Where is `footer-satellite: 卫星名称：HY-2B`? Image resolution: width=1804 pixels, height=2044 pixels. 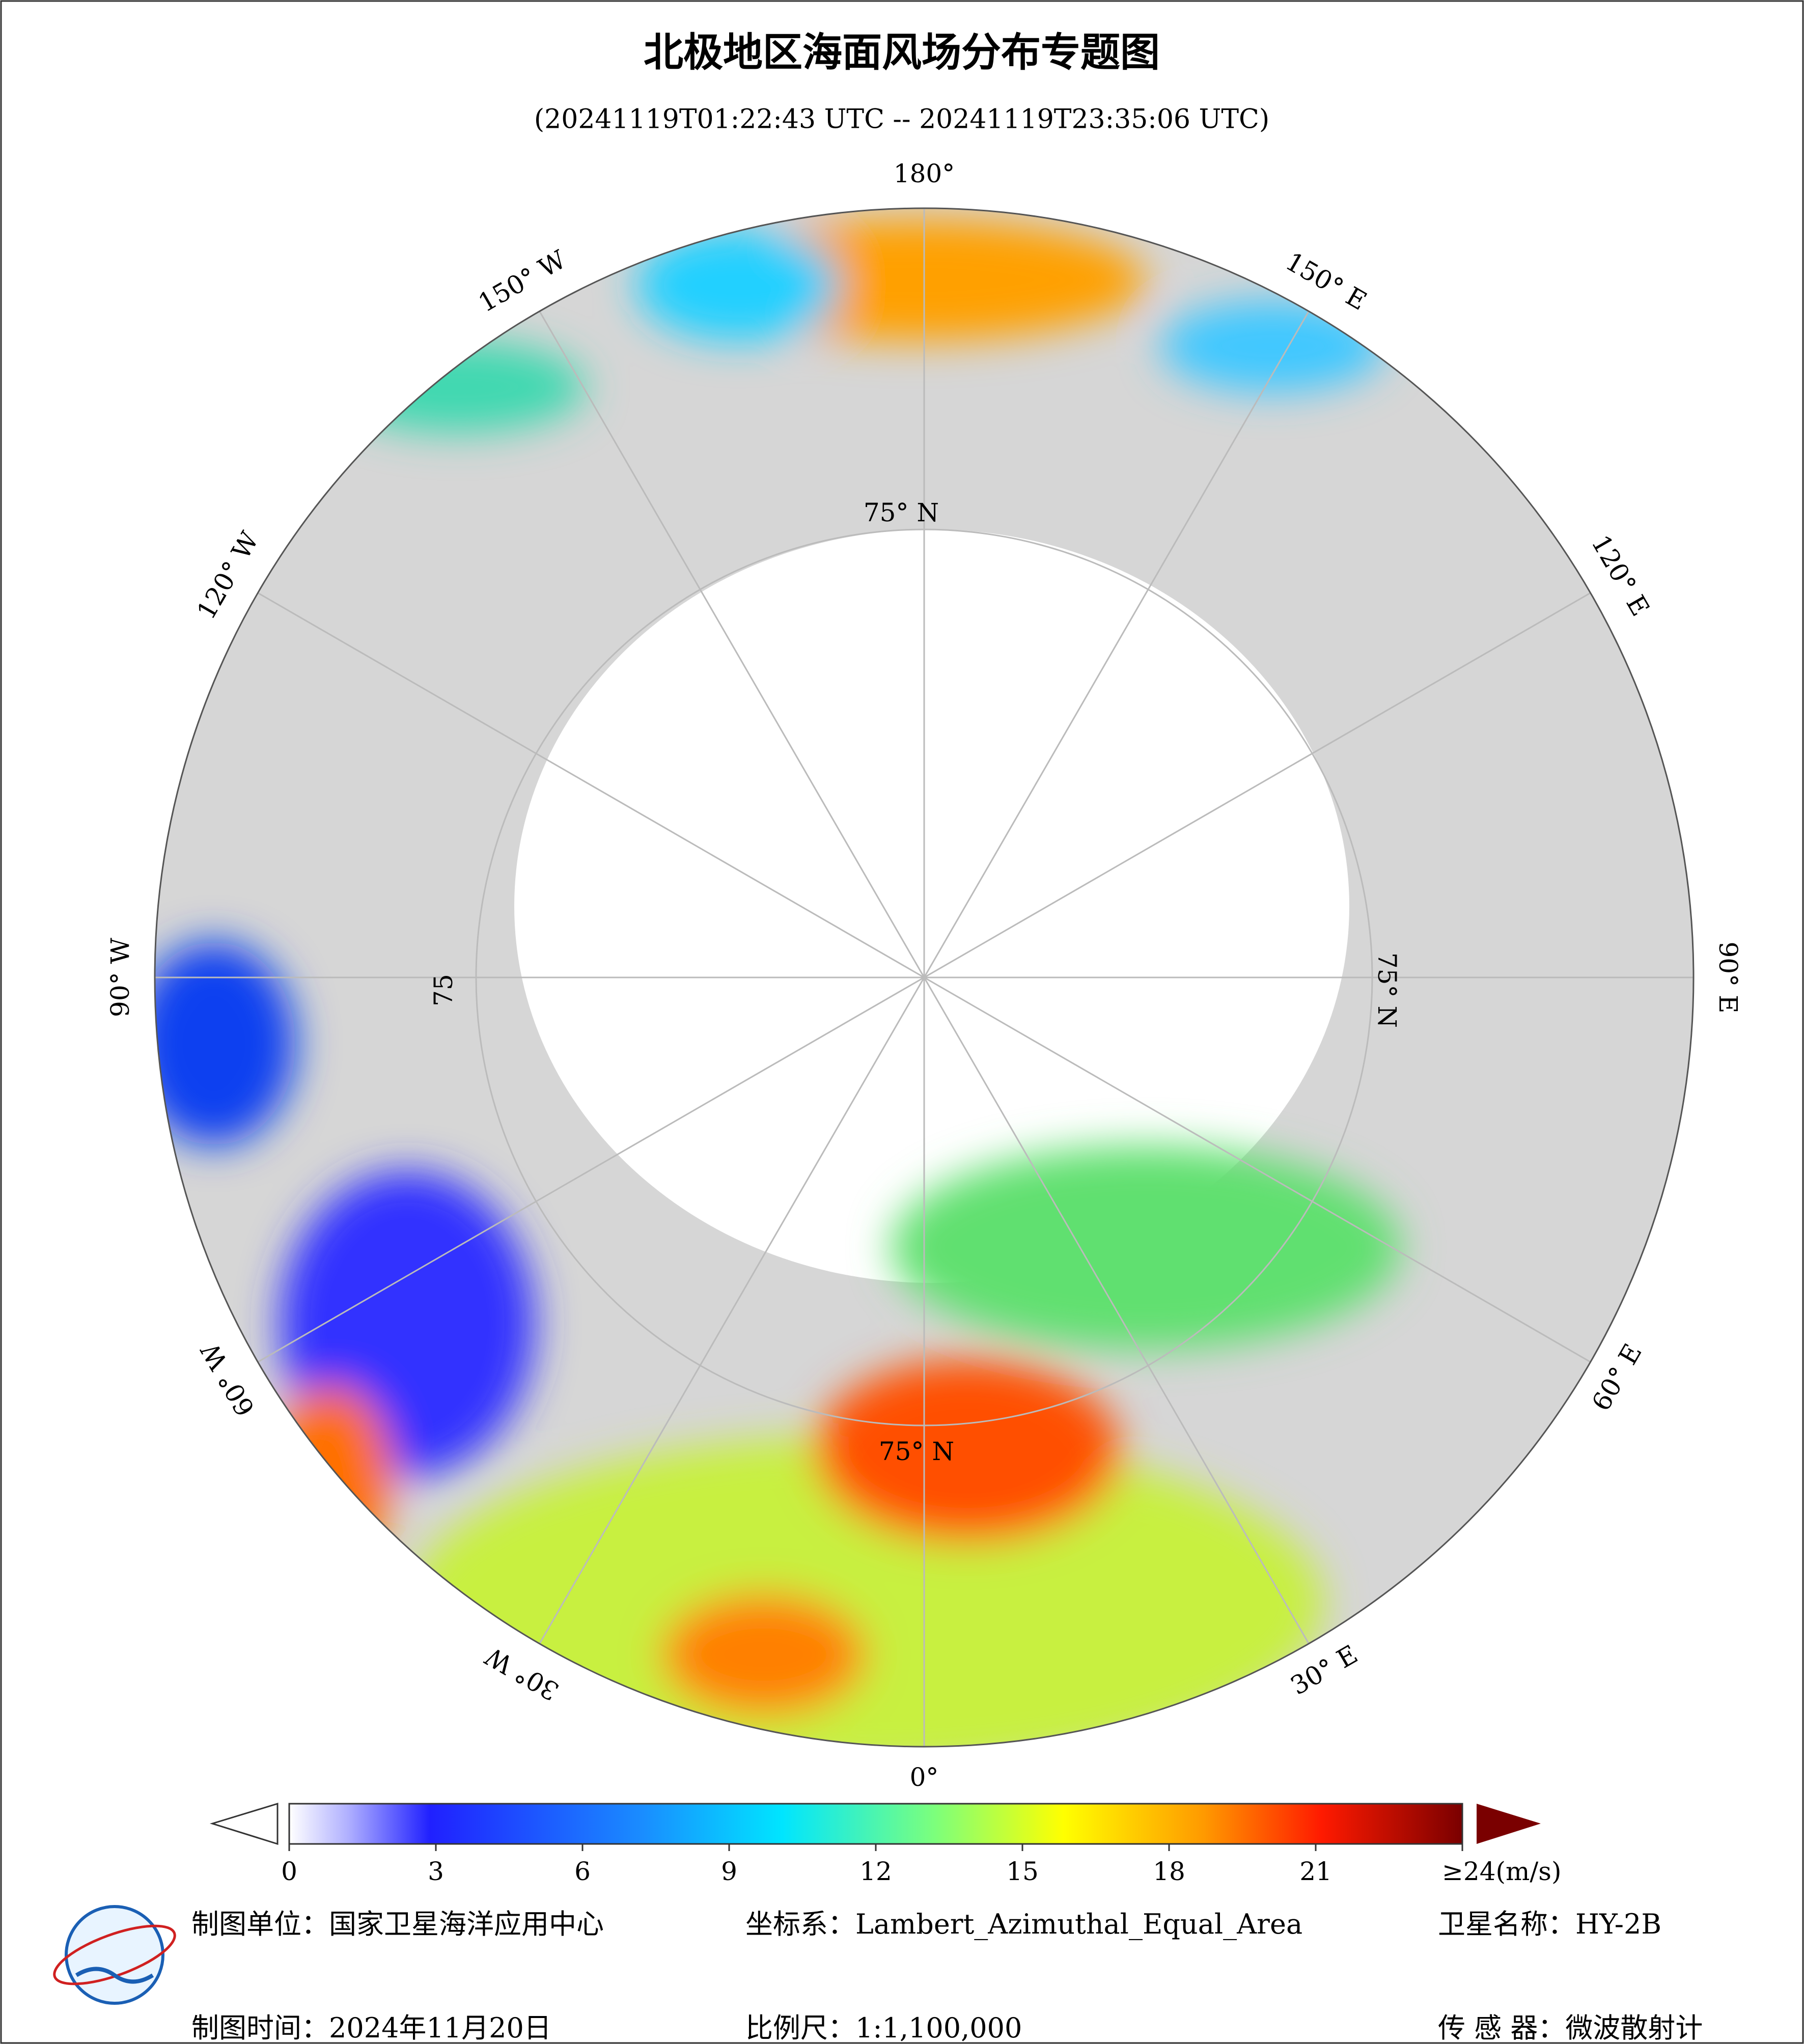
footer-satellite: 卫星名称：HY-2B is located at coordinates (1549, 1924).